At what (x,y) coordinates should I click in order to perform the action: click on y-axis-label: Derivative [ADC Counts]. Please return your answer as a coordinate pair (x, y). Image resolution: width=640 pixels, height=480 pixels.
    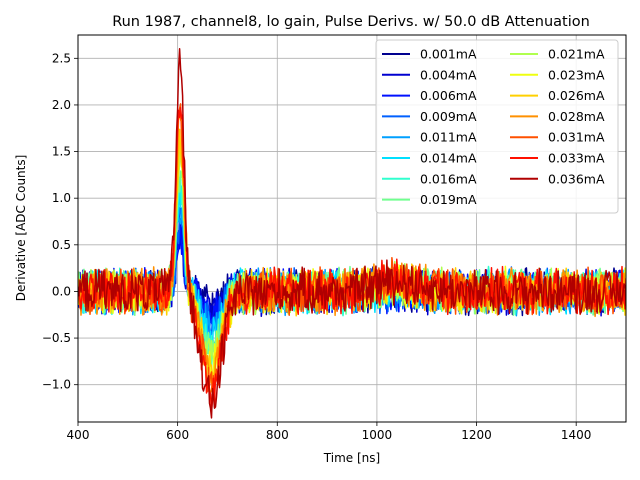
    Looking at the image, I should click on (21, 228).